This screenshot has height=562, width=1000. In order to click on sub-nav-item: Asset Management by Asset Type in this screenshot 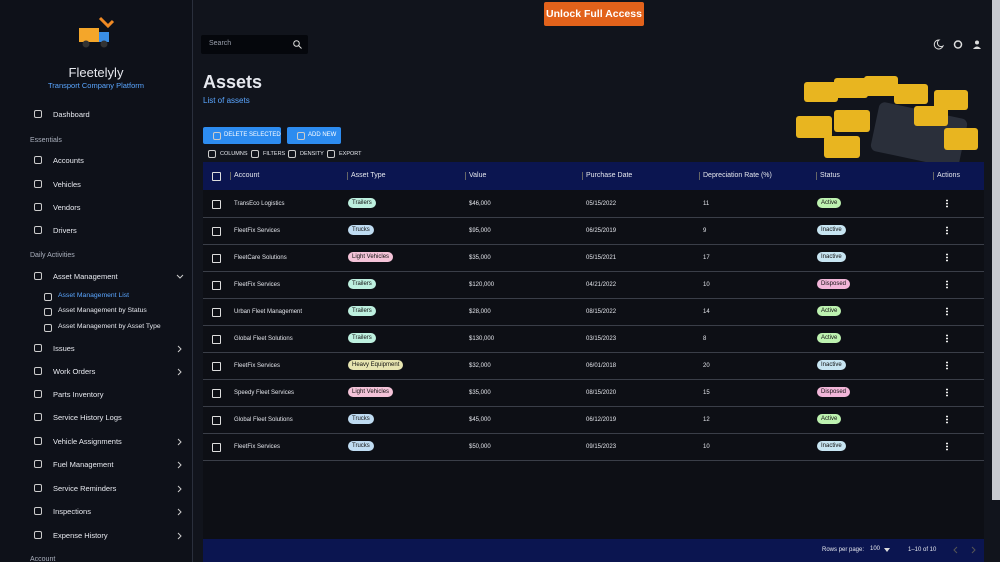, I will do `click(109, 326)`.